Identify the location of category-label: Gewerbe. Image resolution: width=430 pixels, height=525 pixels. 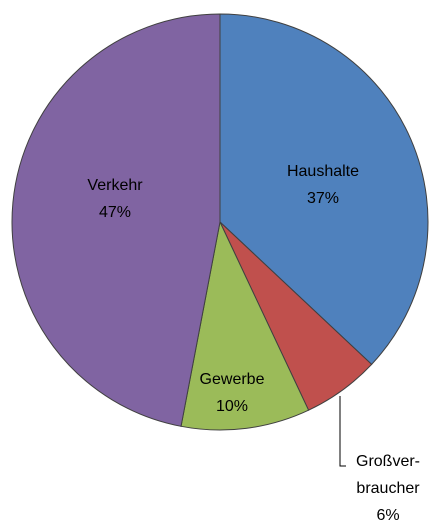
(232, 379).